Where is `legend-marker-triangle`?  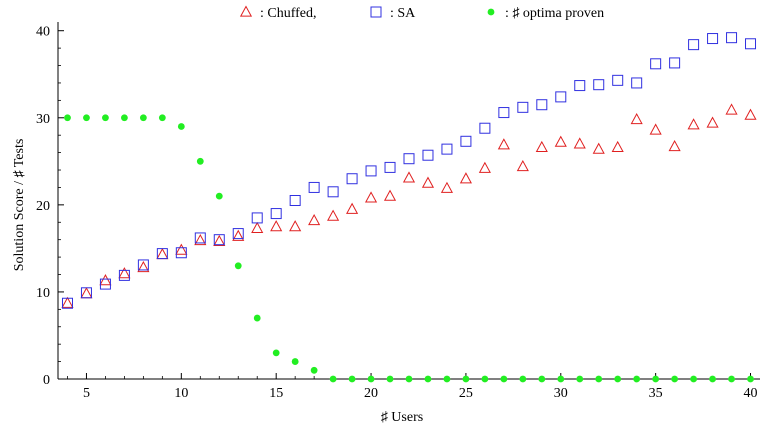
legend-marker-triangle is located at coordinates (246, 11).